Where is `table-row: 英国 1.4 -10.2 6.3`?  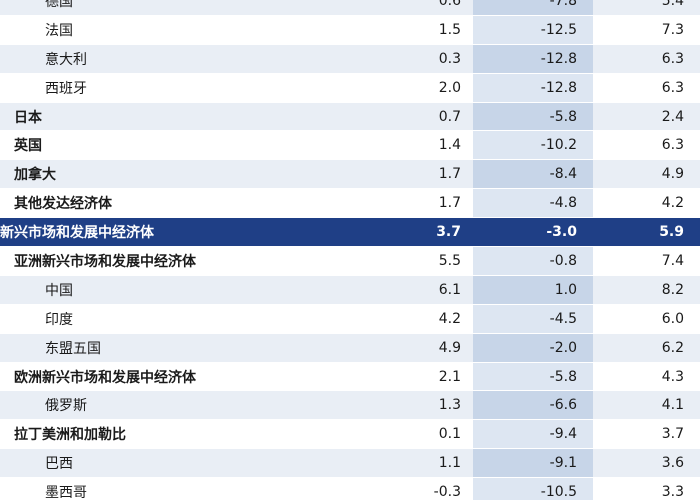
table-row: 英国 1.4 -10.2 6.3 is located at coordinates (350, 146).